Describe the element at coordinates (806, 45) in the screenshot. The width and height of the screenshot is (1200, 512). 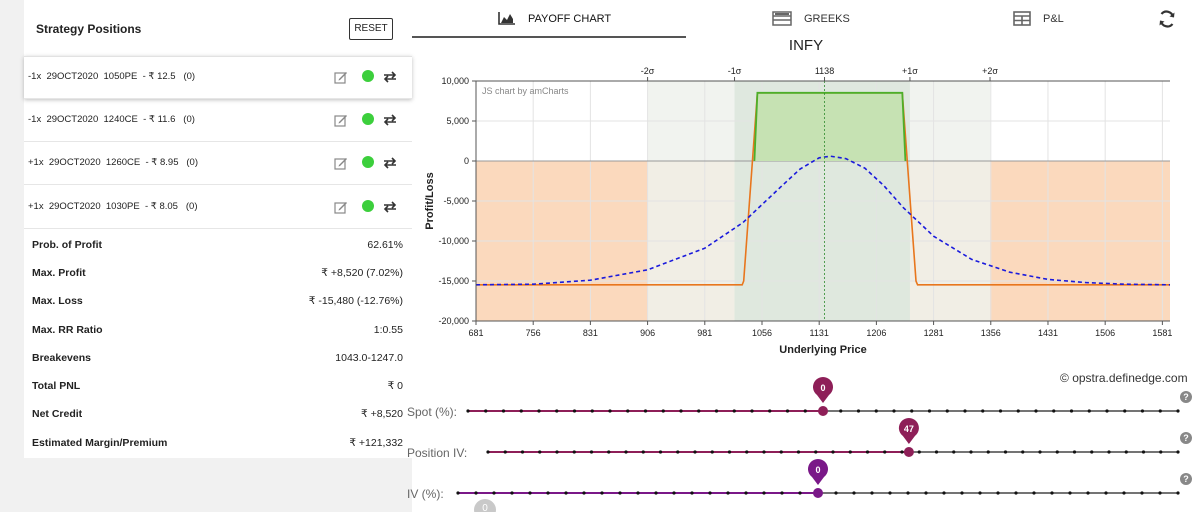
I see `chart-title: INFY` at that location.